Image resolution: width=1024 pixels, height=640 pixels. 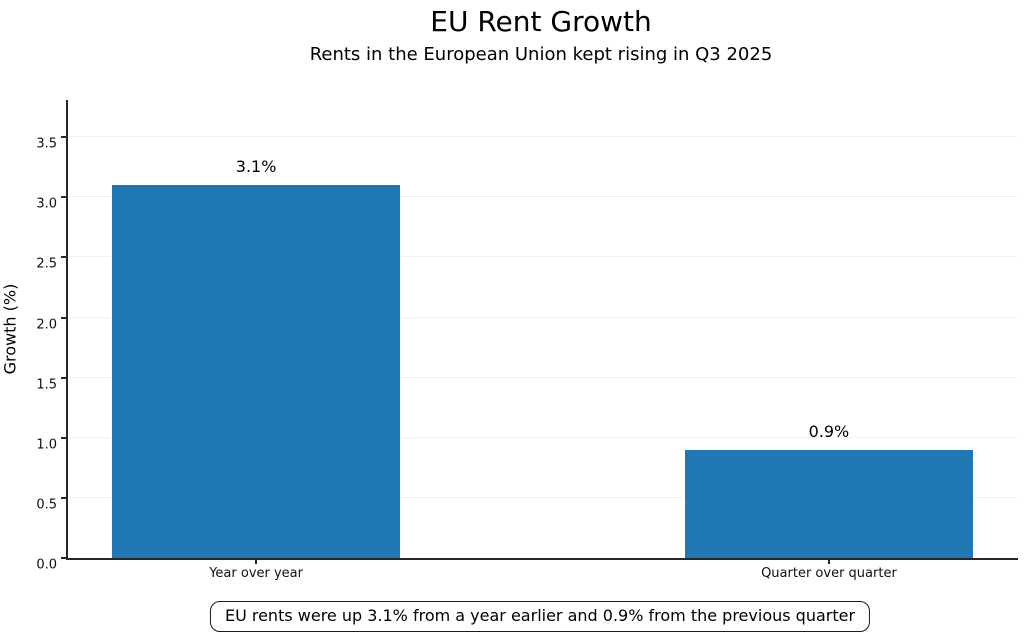 I want to click on y-tick-label: 3.0, so click(x=46, y=204).